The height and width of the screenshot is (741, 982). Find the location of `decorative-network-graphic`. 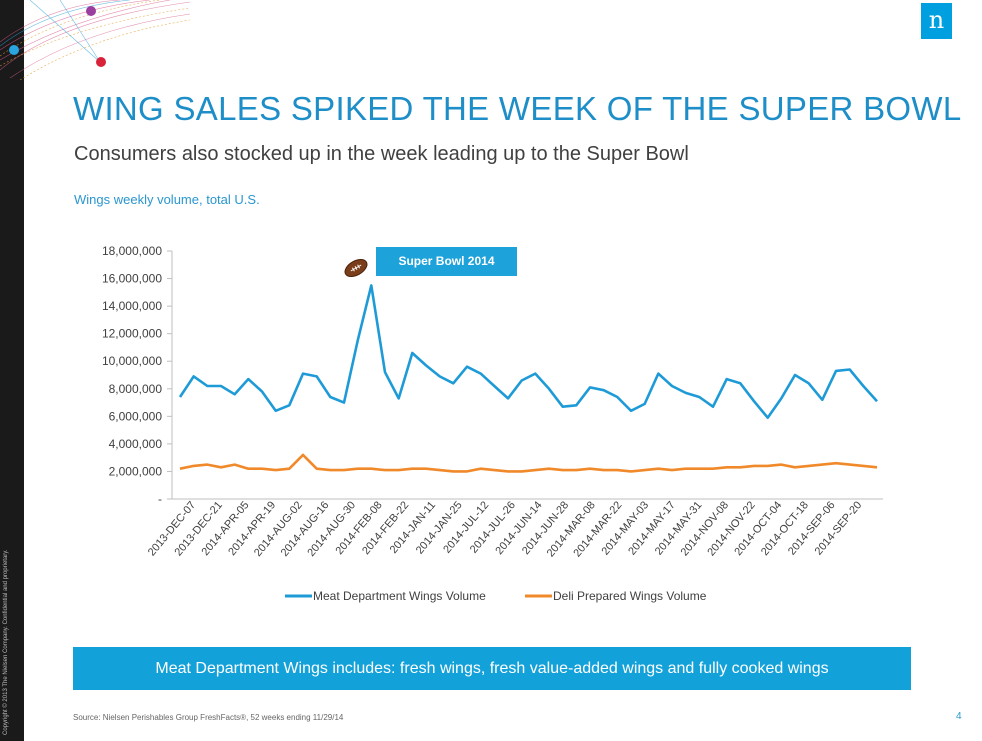

decorative-network-graphic is located at coordinates (95, 40).